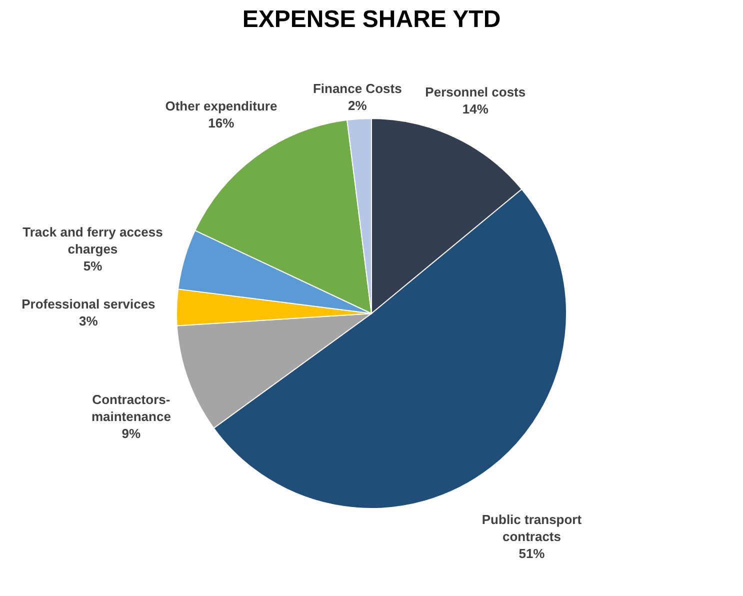 This screenshot has width=743, height=596. What do you see at coordinates (371, 19) in the screenshot?
I see `chart-title: EXPENSE SHARE YTD` at bounding box center [371, 19].